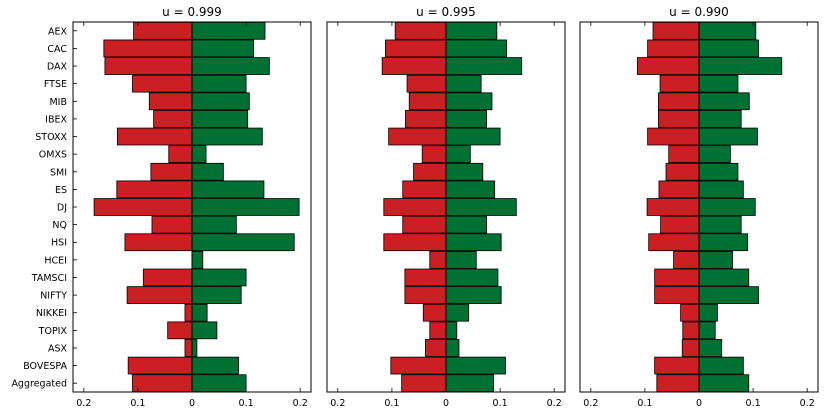  I want to click on category-label: HSI, so click(59, 243).